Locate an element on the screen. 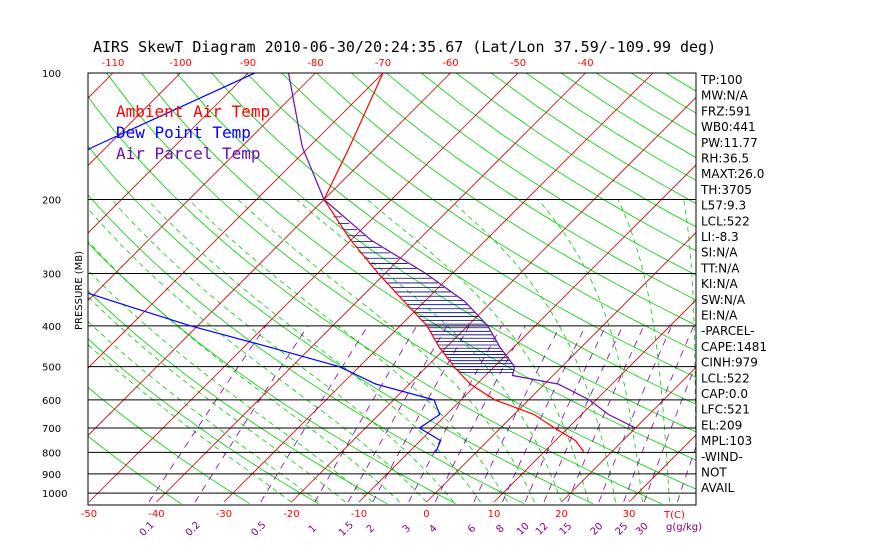  top-temp-tick-label: -110 is located at coordinates (113, 63).